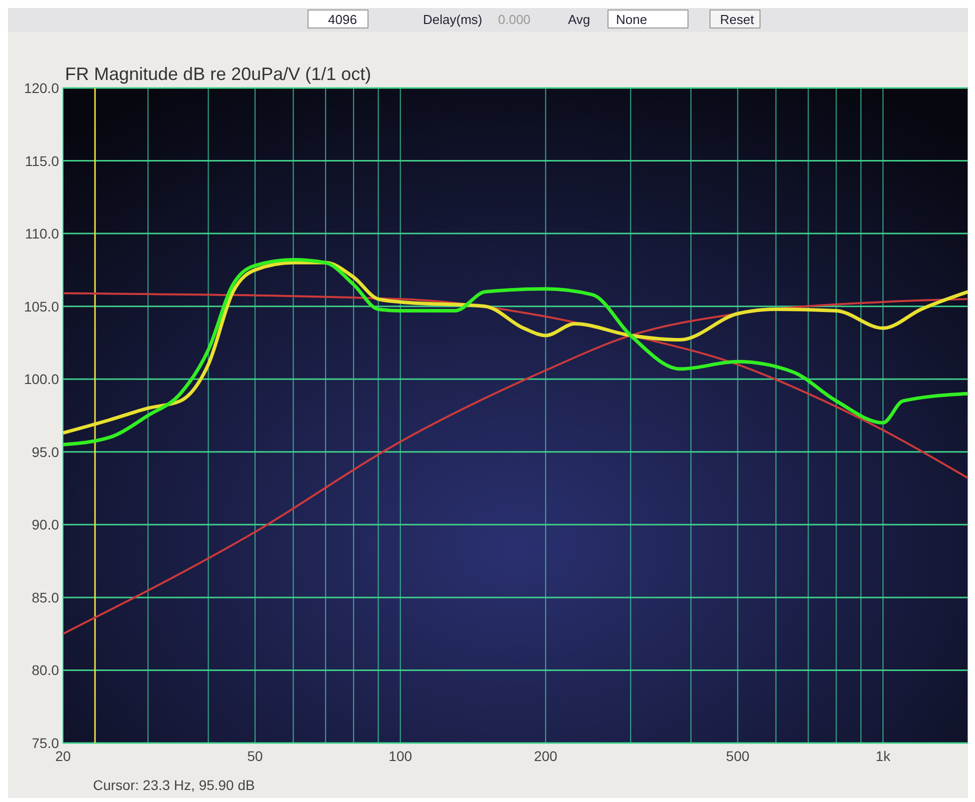 Image resolution: width=975 pixels, height=802 pixels. Describe the element at coordinates (63, 756) in the screenshot. I see `x-tick-label: 20` at that location.